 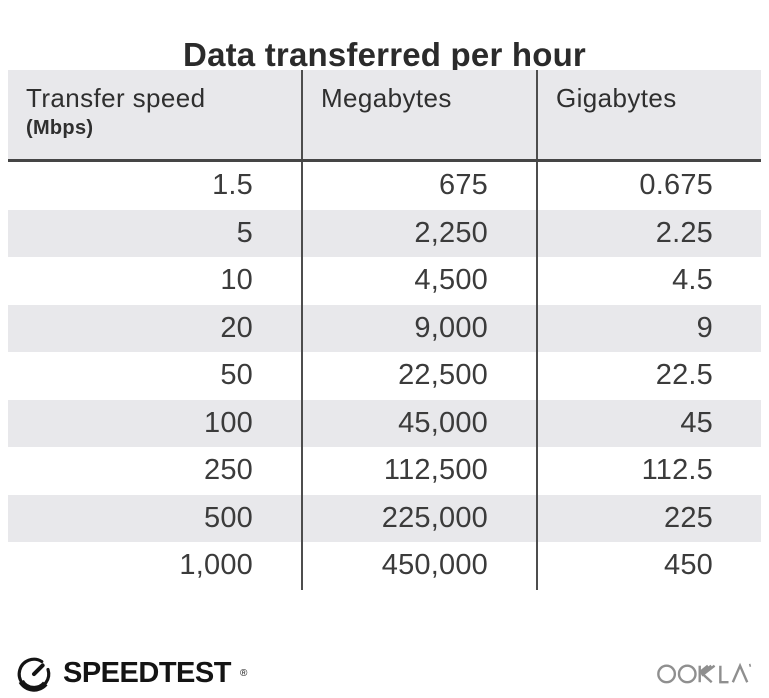 What do you see at coordinates (684, 375) in the screenshot?
I see `table-cell: 22.5` at bounding box center [684, 375].